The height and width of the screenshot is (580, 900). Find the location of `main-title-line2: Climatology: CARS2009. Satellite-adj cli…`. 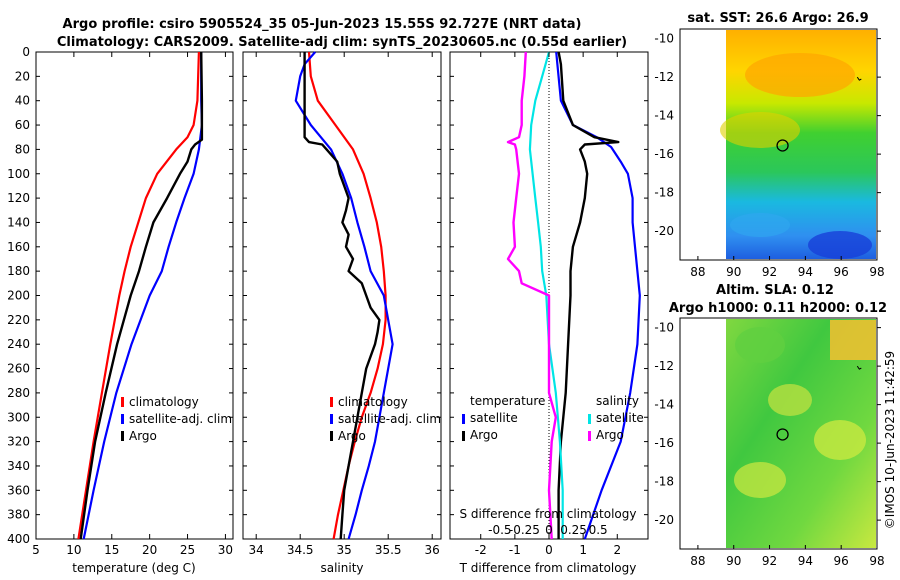

main-title-line2: Climatology: CARS2009. Satellite-adj cli… is located at coordinates (342, 42).